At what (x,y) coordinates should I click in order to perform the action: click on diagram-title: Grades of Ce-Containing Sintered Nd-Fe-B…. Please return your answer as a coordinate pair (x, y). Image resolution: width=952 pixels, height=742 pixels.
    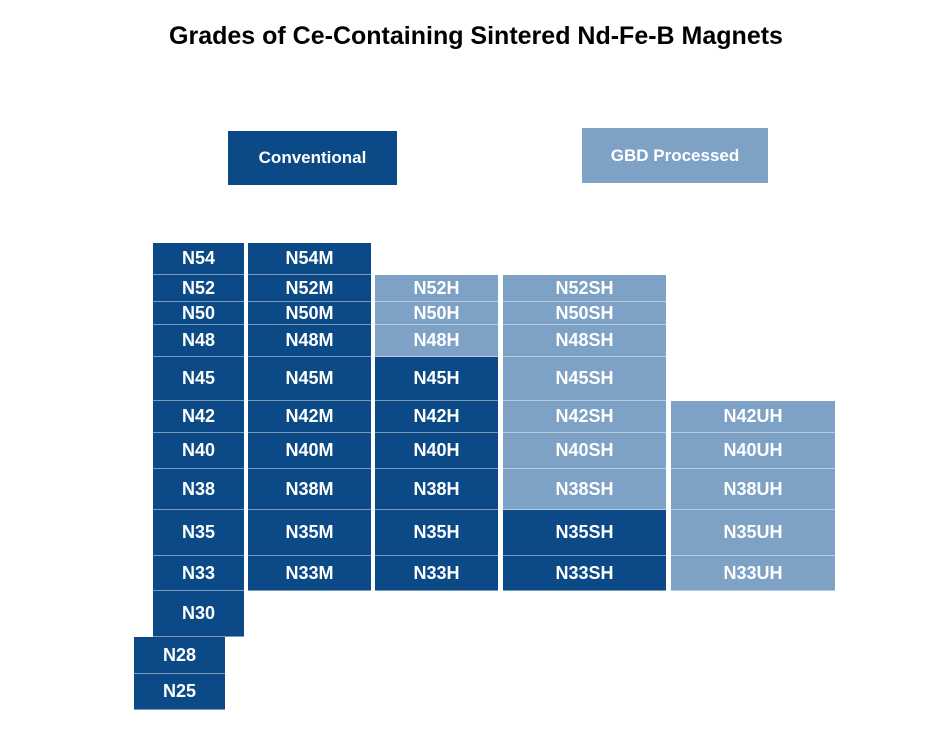
    Looking at the image, I should click on (476, 36).